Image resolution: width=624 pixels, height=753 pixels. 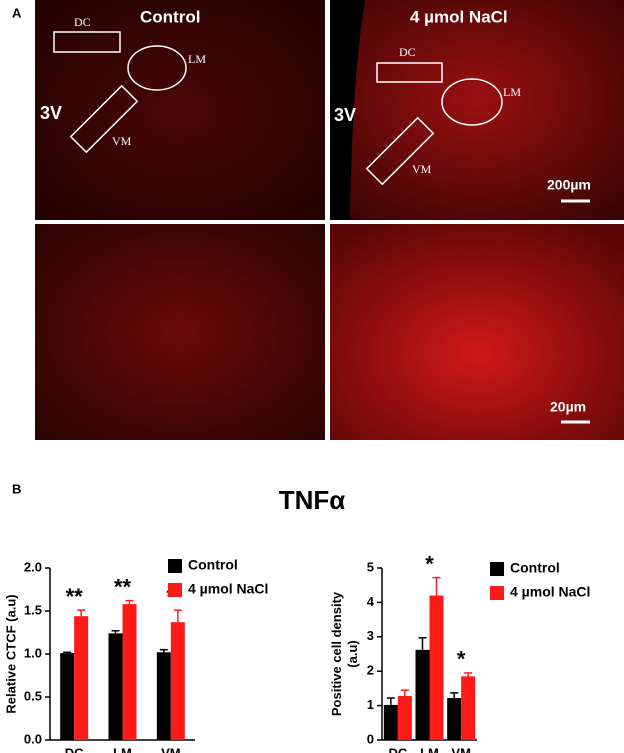 What do you see at coordinates (10, 653) in the screenshot?
I see `y-axis-label: Relative CTCF (a.u)` at bounding box center [10, 653].